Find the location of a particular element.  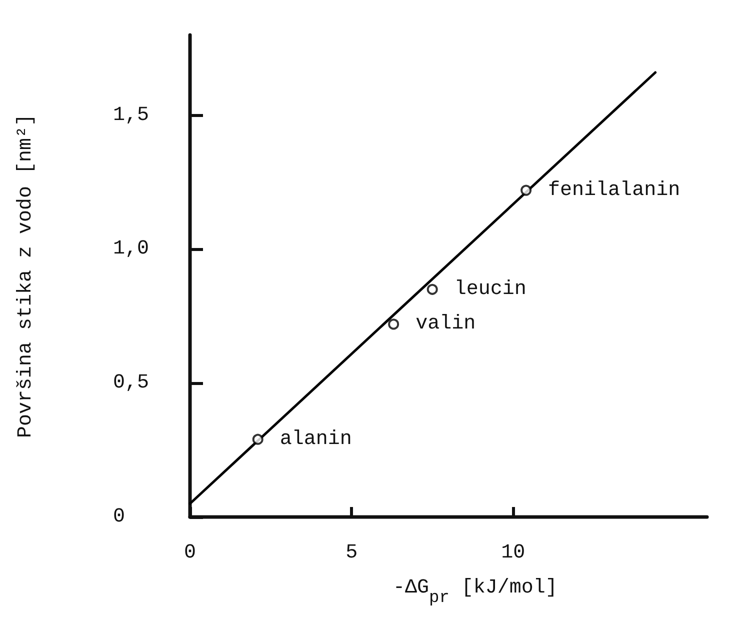

y-tick-label: 0 is located at coordinates (119, 517).